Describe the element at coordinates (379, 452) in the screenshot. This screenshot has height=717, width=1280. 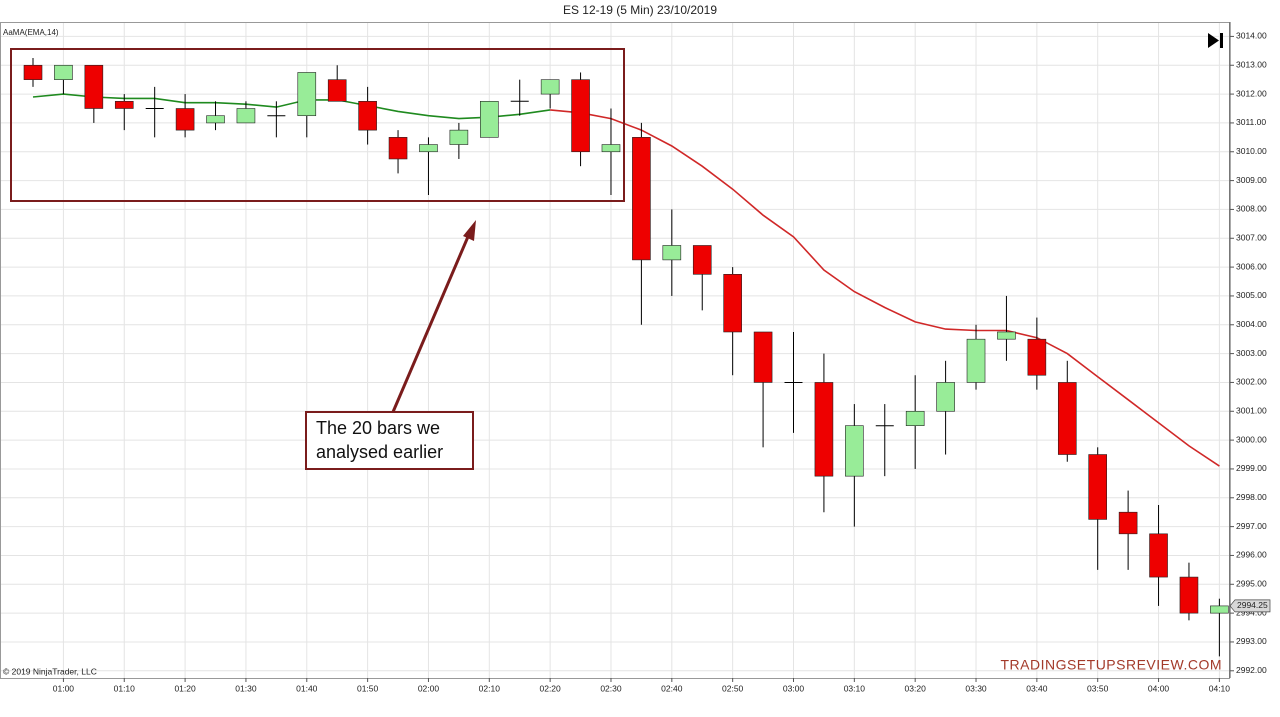
I see `annotation-line: analysed earlier` at that location.